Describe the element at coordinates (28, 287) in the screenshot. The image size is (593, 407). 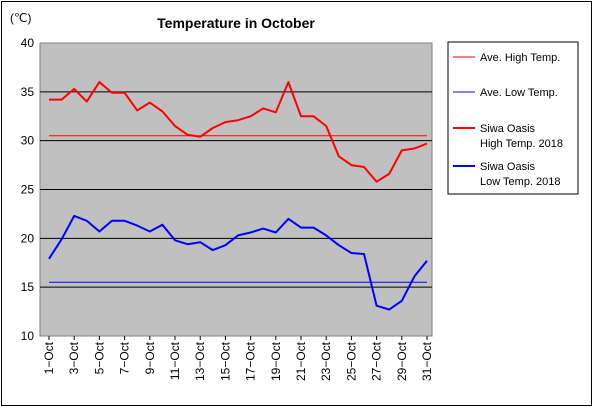
I see `y-tick-label: 15` at that location.